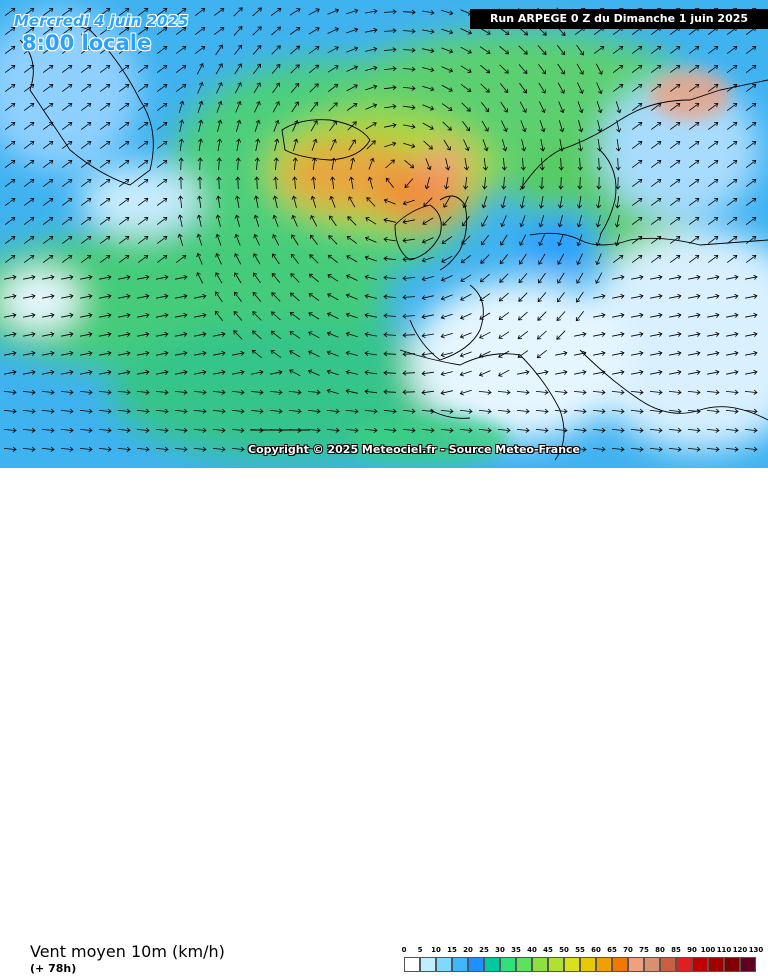  Describe the element at coordinates (756, 950) in the screenshot. I see `legend-label: 130` at that location.